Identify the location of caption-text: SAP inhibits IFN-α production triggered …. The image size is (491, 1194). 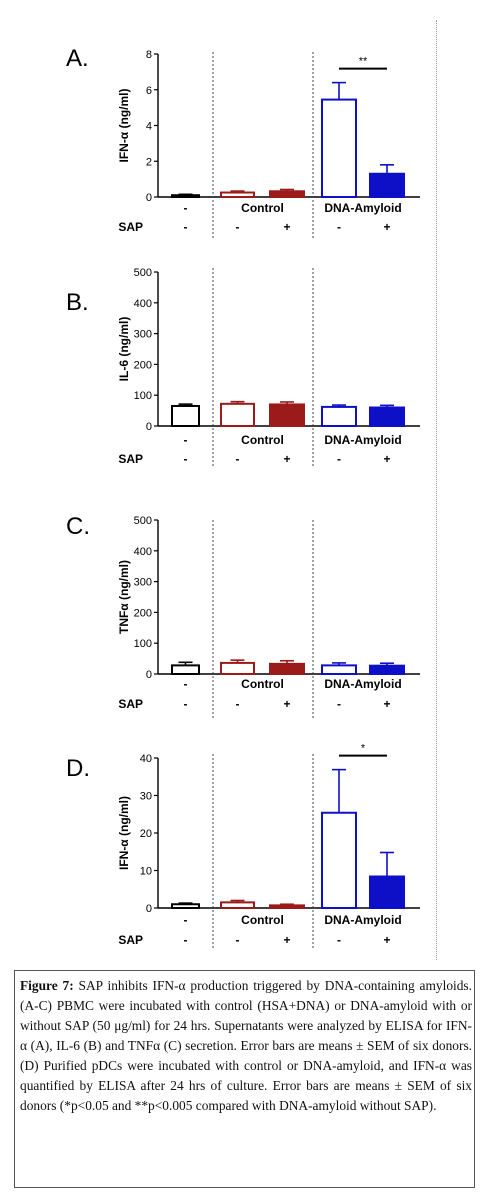
(246, 1045).